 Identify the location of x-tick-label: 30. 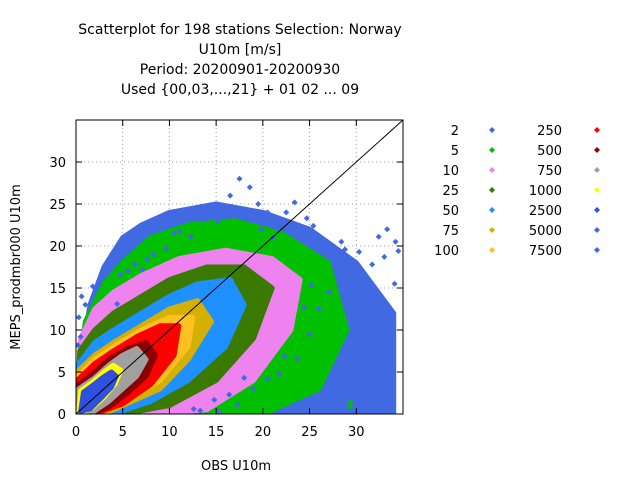
(356, 432).